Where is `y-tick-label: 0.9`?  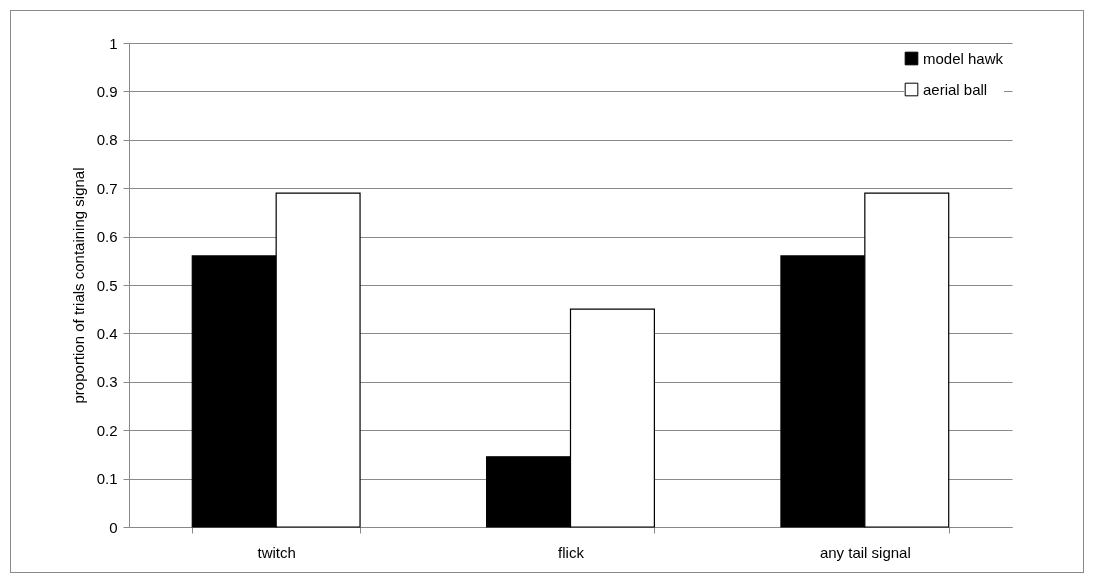
y-tick-label: 0.9 is located at coordinates (107, 91).